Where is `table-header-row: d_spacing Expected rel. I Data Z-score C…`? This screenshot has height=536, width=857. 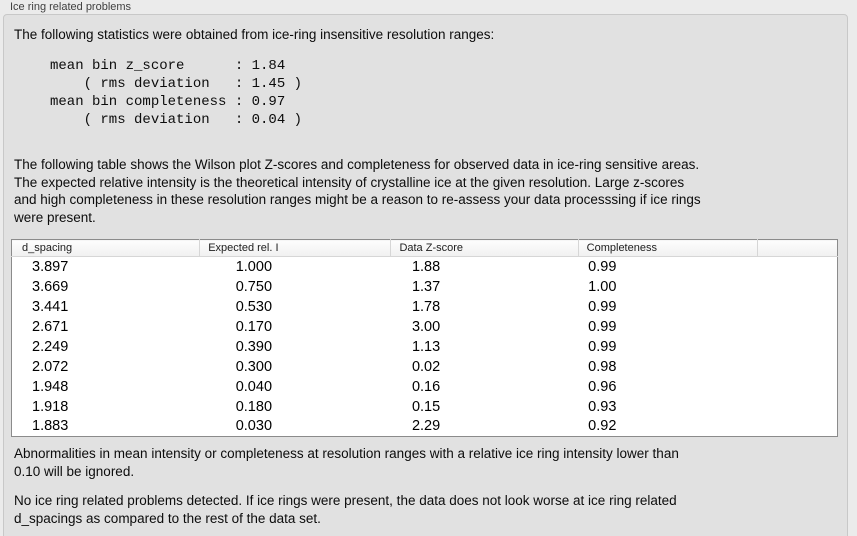 table-header-row: d_spacing Expected rel. I Data Z-score C… is located at coordinates (424, 248).